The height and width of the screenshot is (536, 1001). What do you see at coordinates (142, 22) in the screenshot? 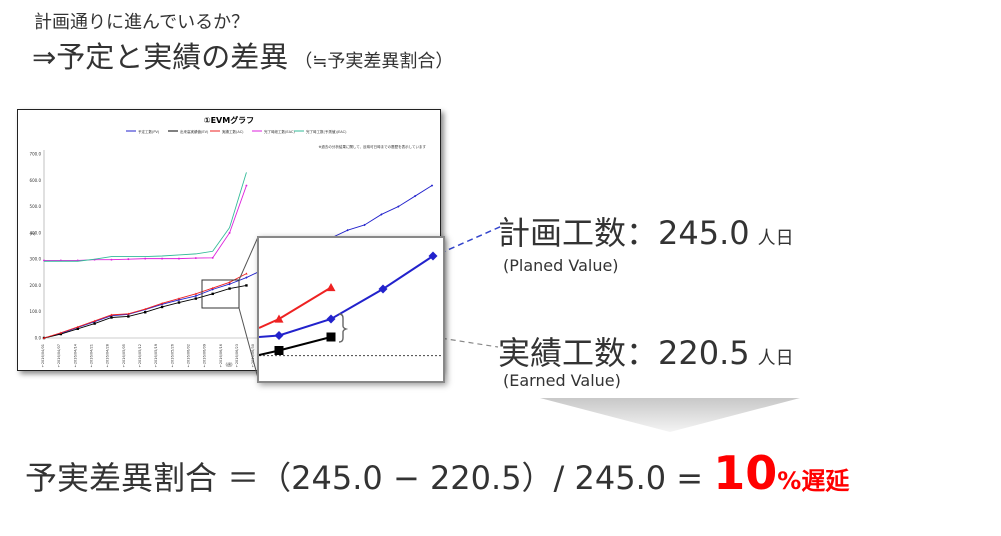
I see `page-subtitle: 計画通りに進んでいるか？` at bounding box center [142, 22].